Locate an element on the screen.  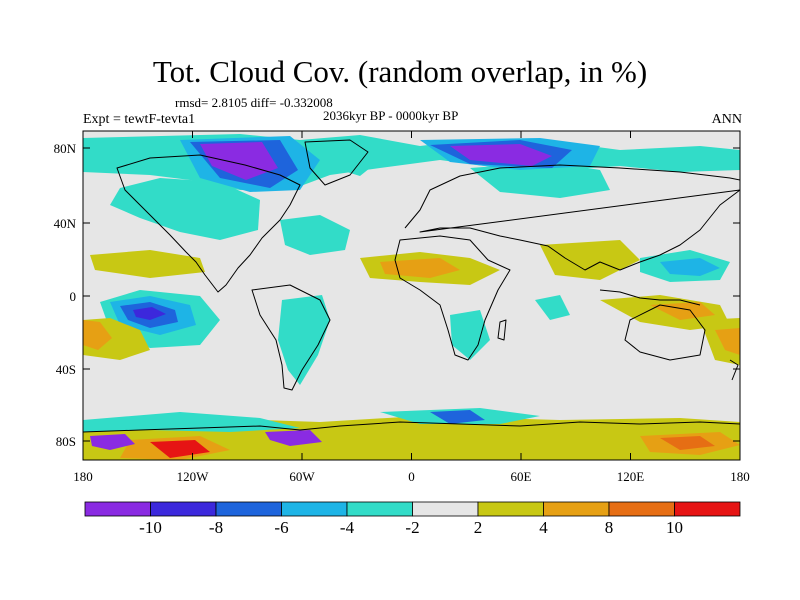
coastline-greenland is located at coordinates (336, 162).